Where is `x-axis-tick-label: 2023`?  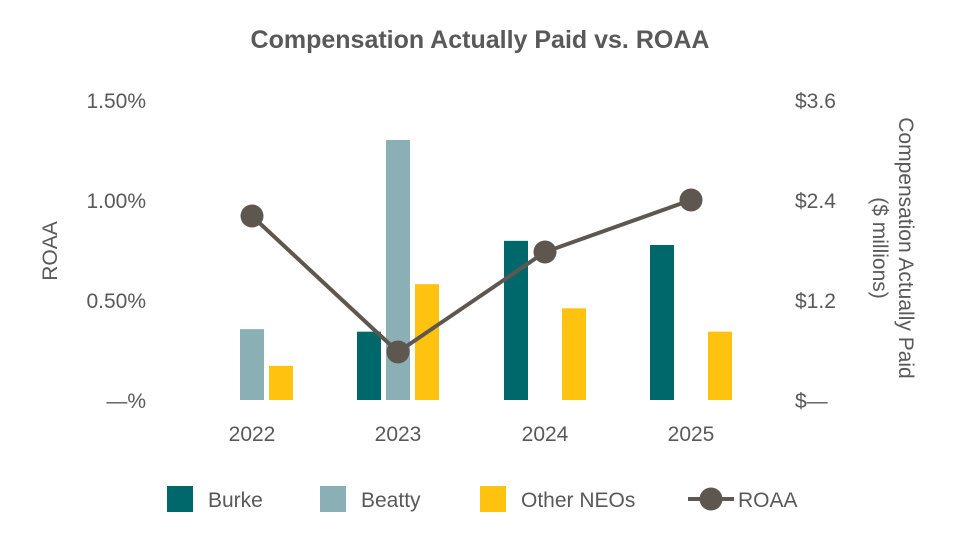
x-axis-tick-label: 2023 is located at coordinates (398, 434).